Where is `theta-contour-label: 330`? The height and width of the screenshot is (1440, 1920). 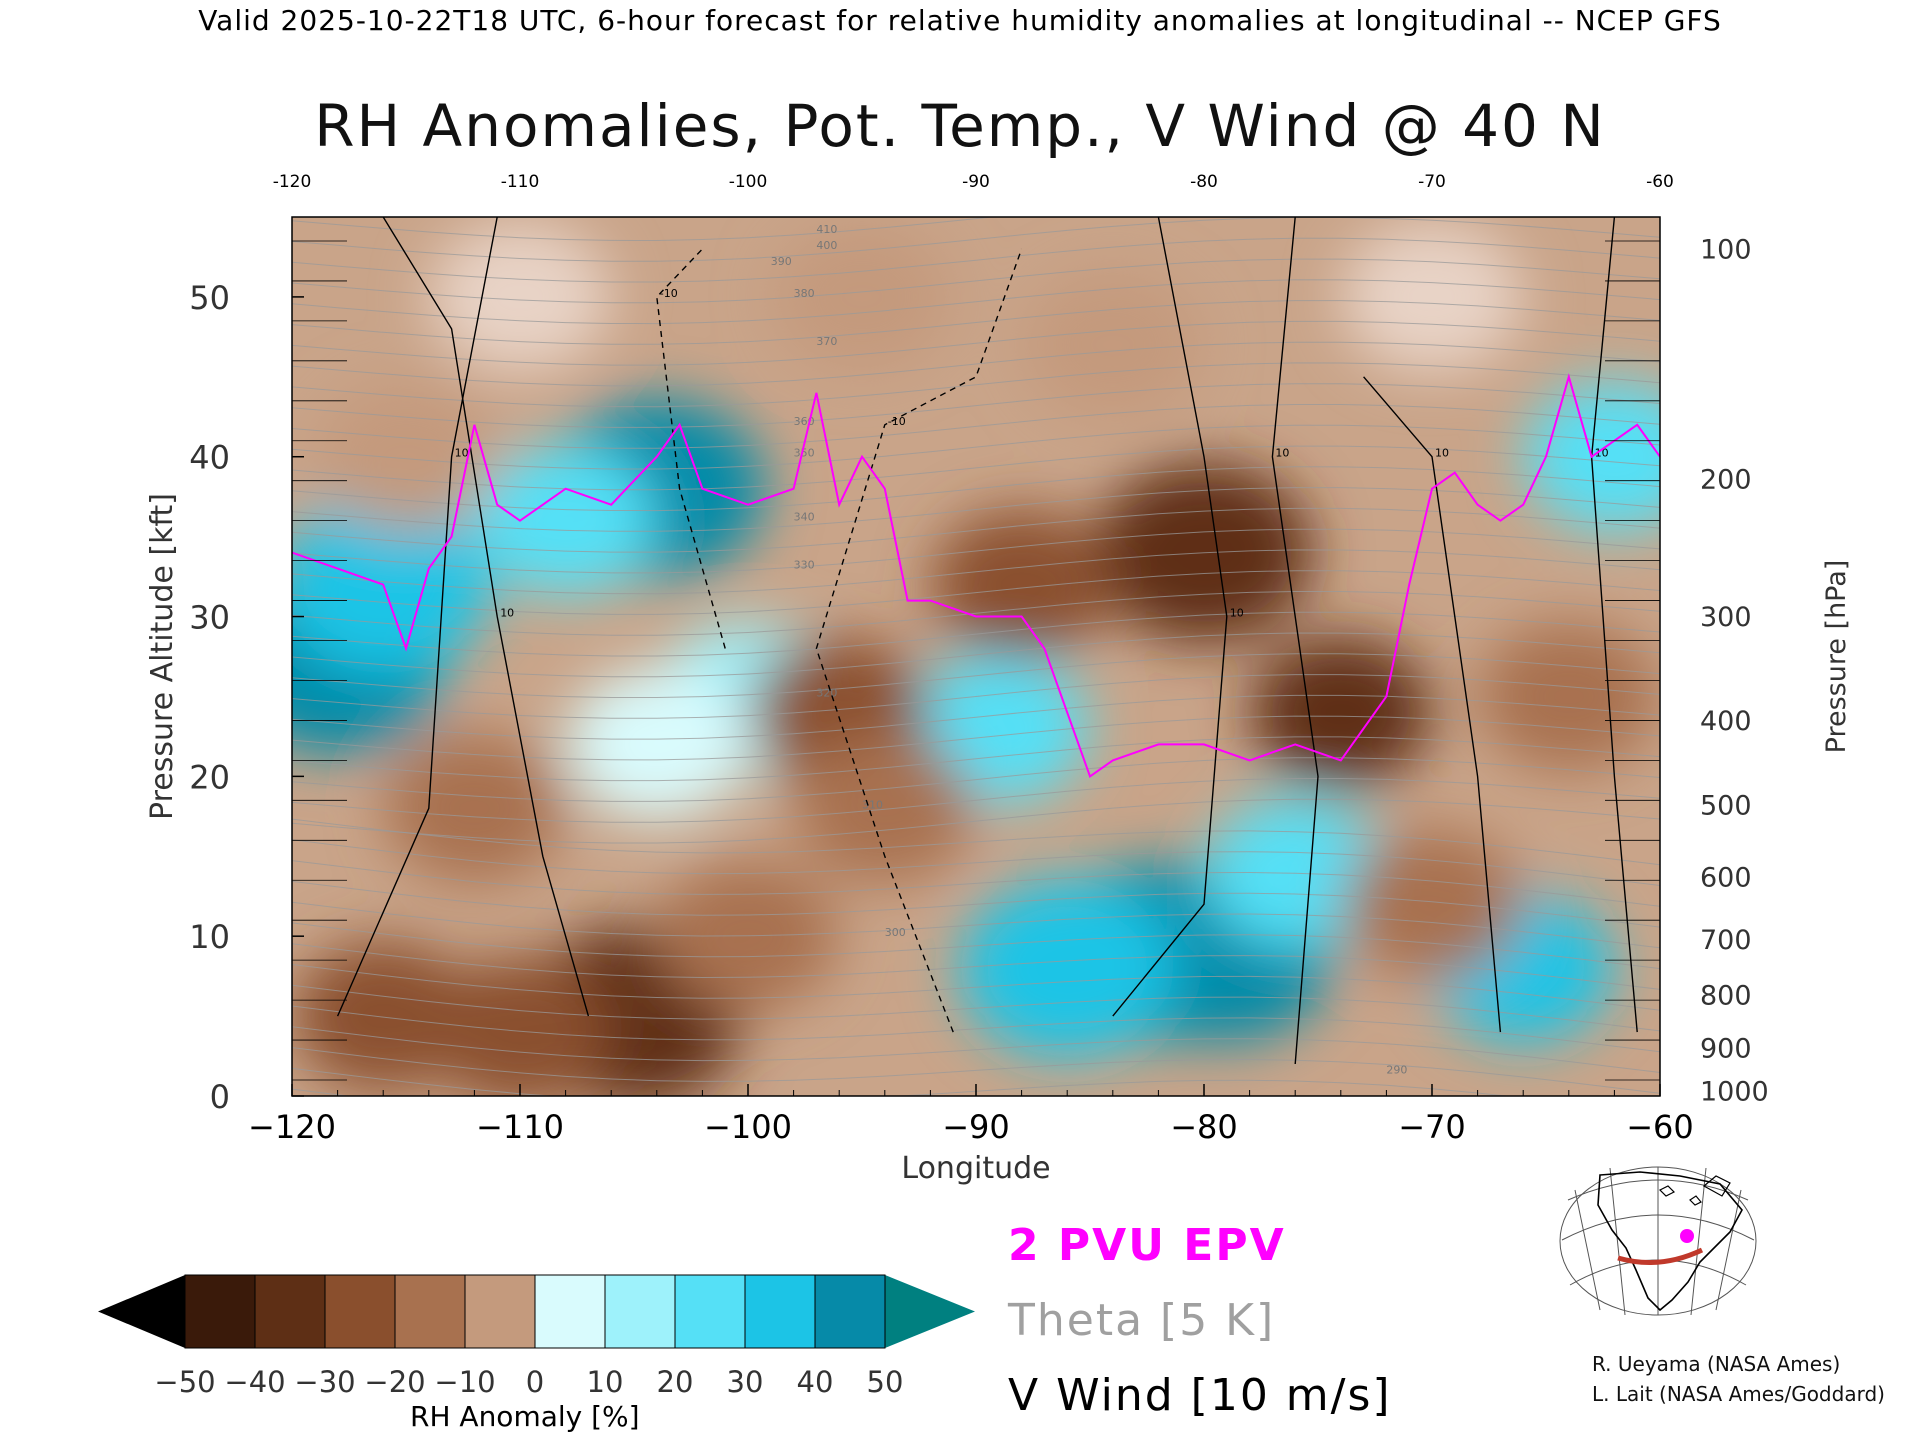 theta-contour-label: 330 is located at coordinates (804, 565).